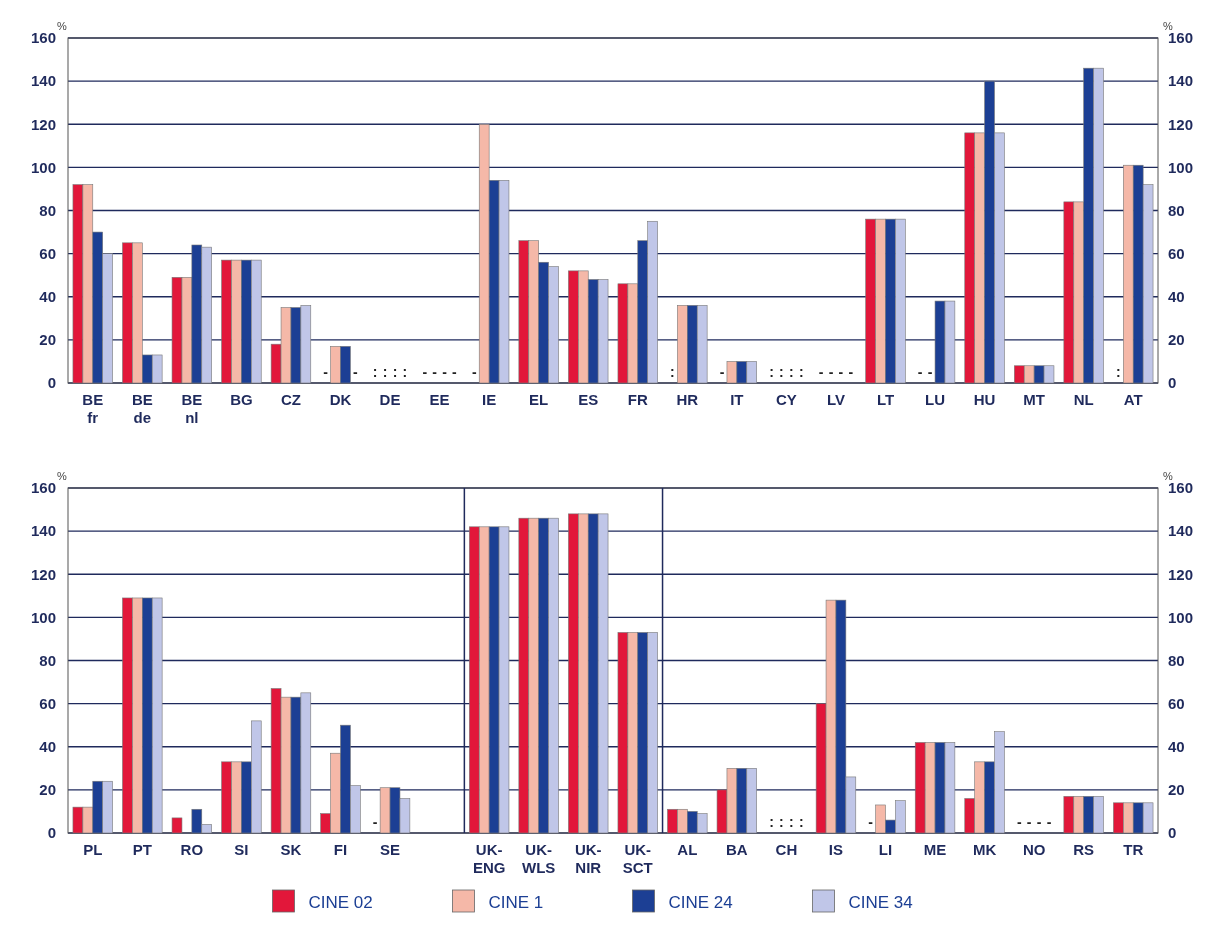 The width and height of the screenshot is (1225, 926). Describe the element at coordinates (489, 399) in the screenshot. I see `x-tick-label: IE` at that location.